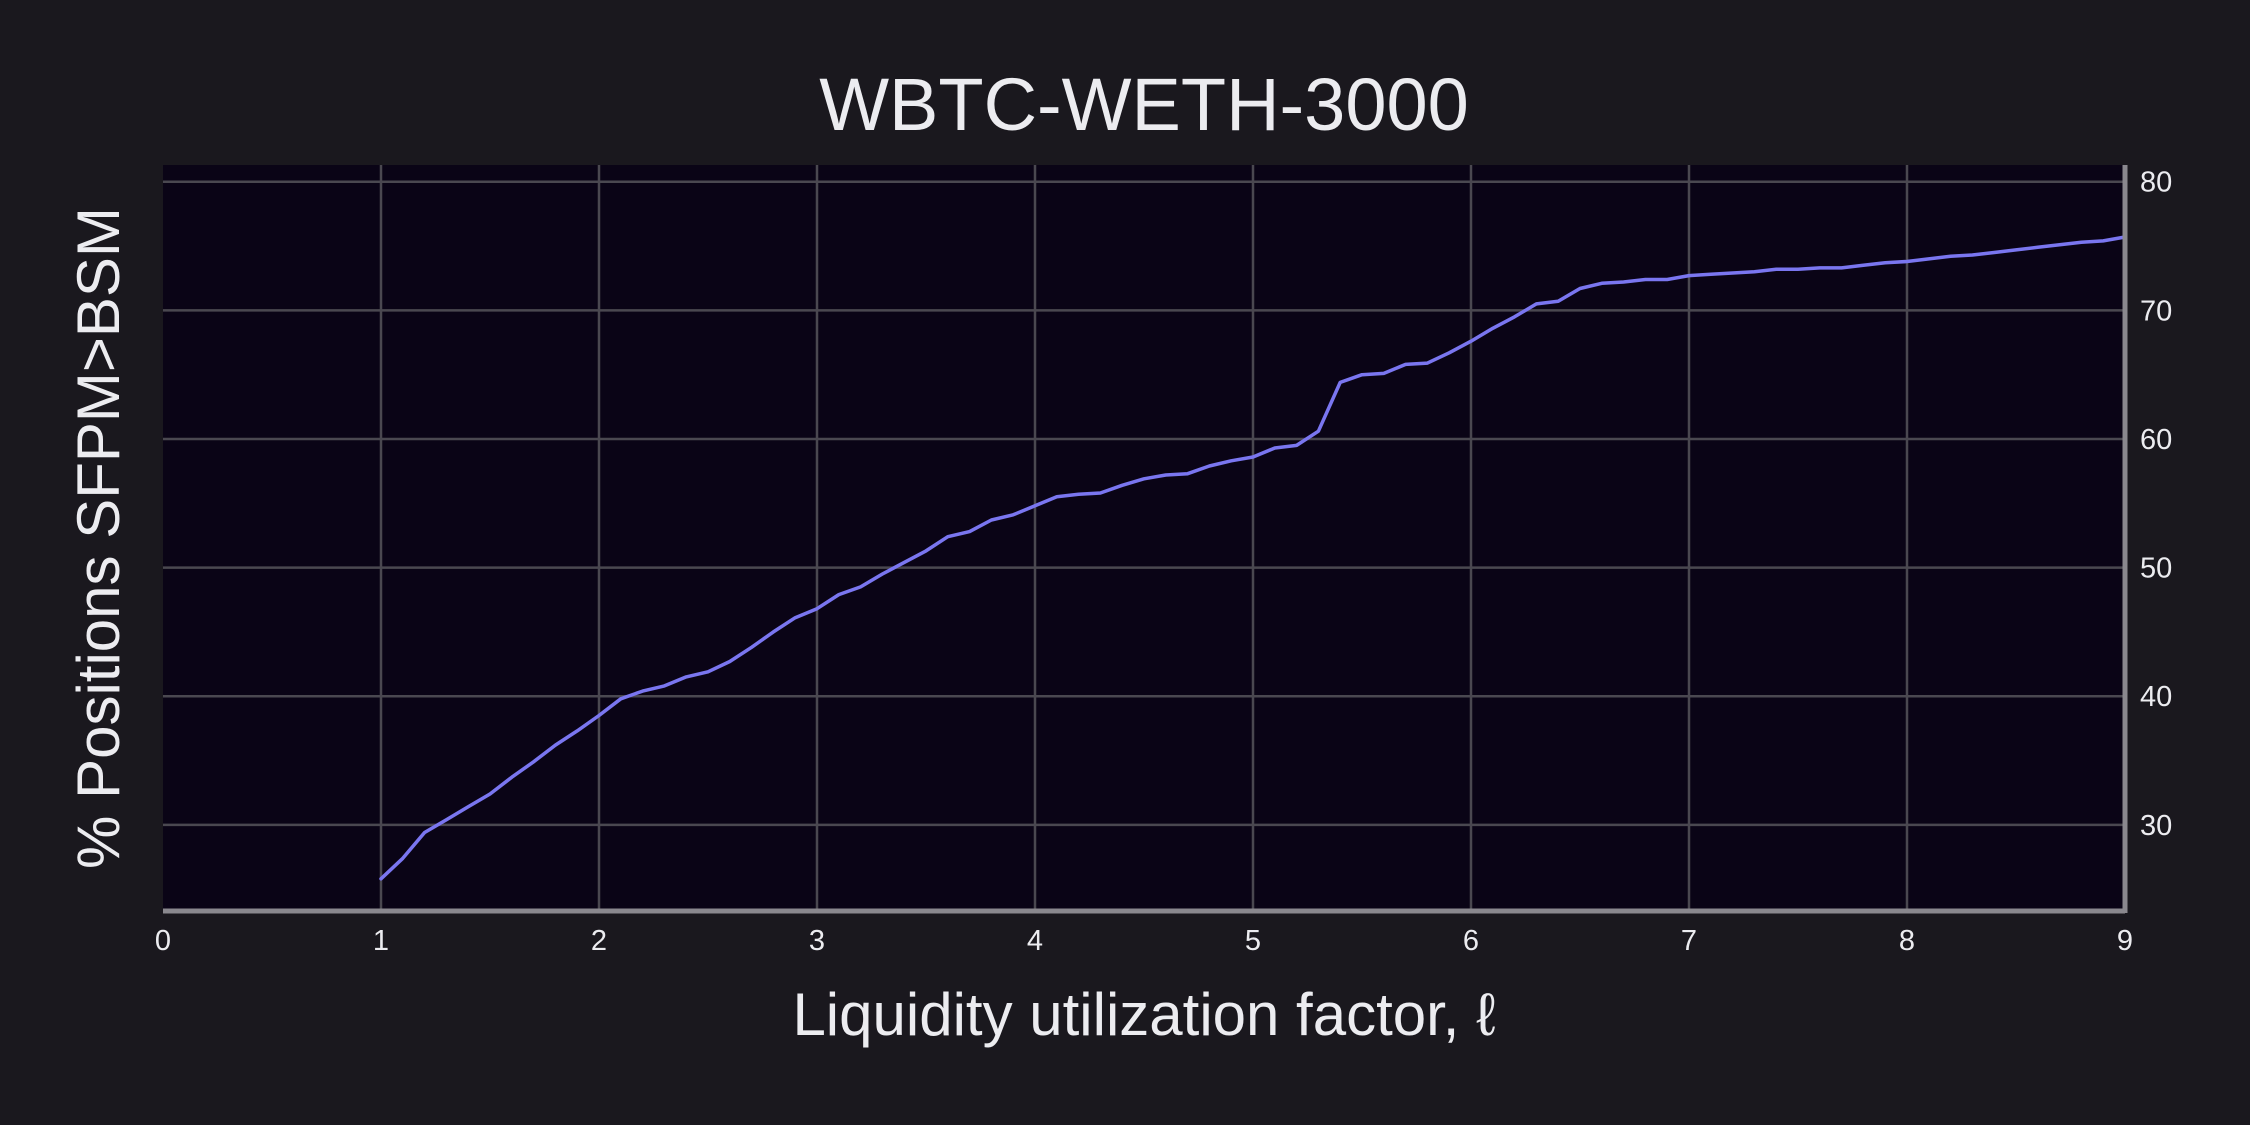 This screenshot has height=1125, width=2250. I want to click on x-tick-label: 2, so click(599, 941).